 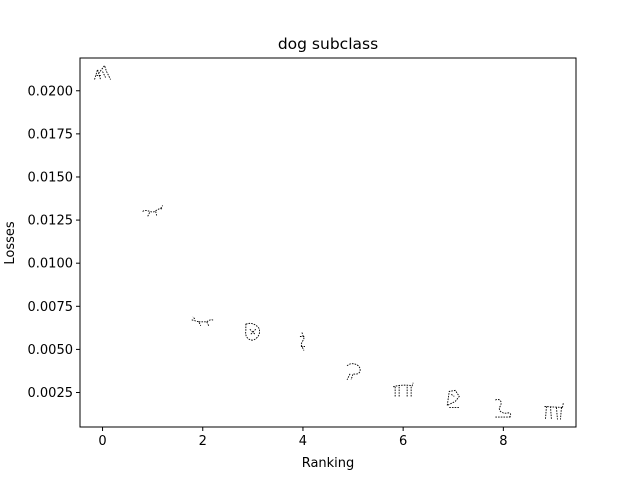 What do you see at coordinates (51, 177) in the screenshot?
I see `y-tick-label: 0.0150` at bounding box center [51, 177].